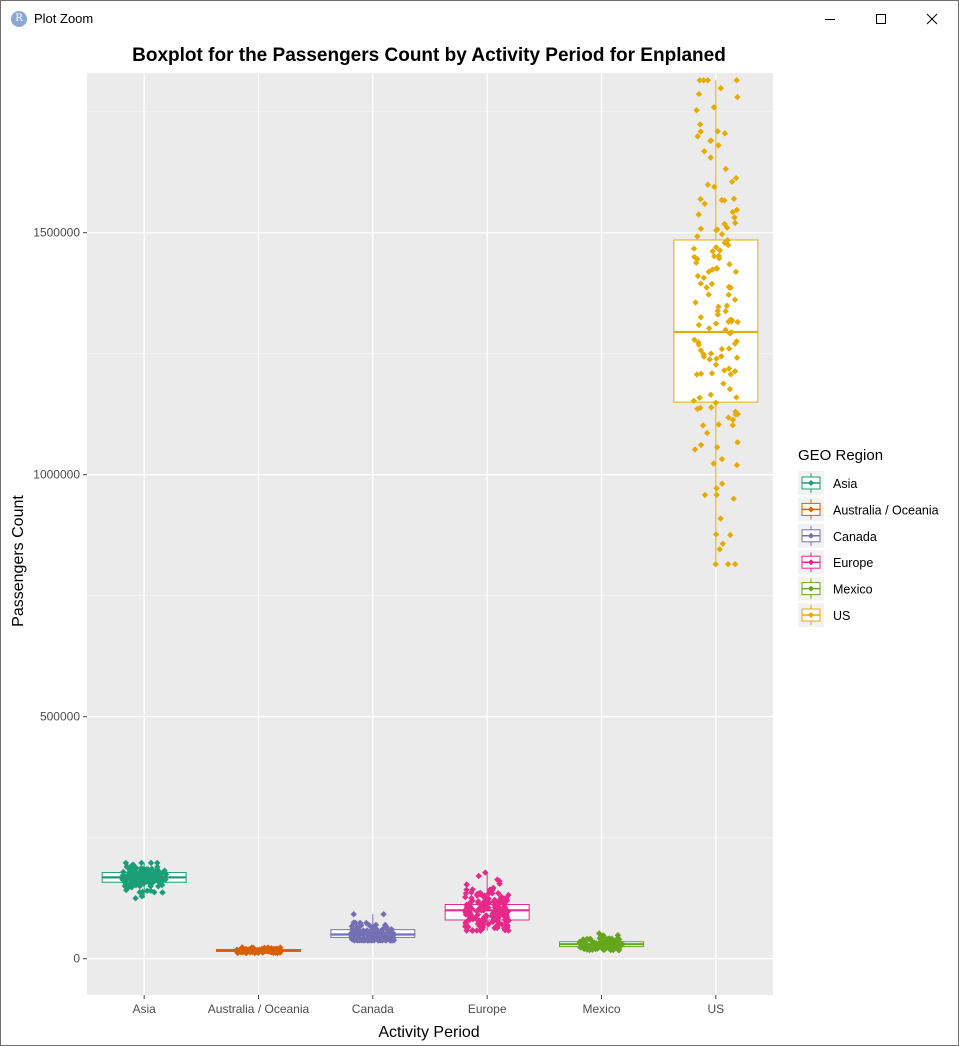 This screenshot has height=1046, width=959. I want to click on maximize-button, so click(881, 19).